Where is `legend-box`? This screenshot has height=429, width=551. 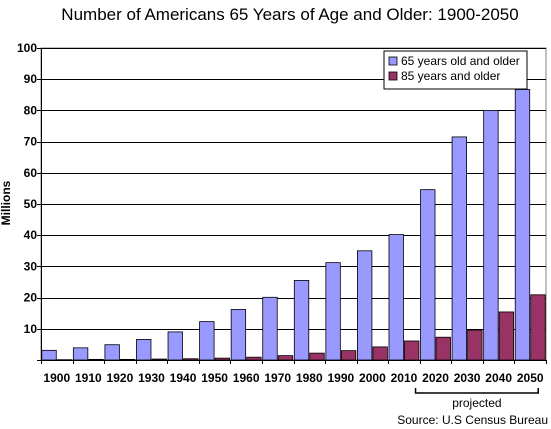 legend-box is located at coordinates (455, 70).